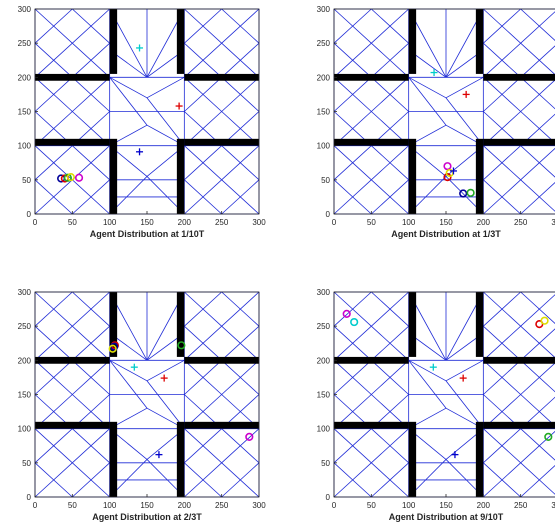 The image size is (555, 531). I want to click on x-axis-label: Agent Distribution at 2/3T, so click(147, 517).